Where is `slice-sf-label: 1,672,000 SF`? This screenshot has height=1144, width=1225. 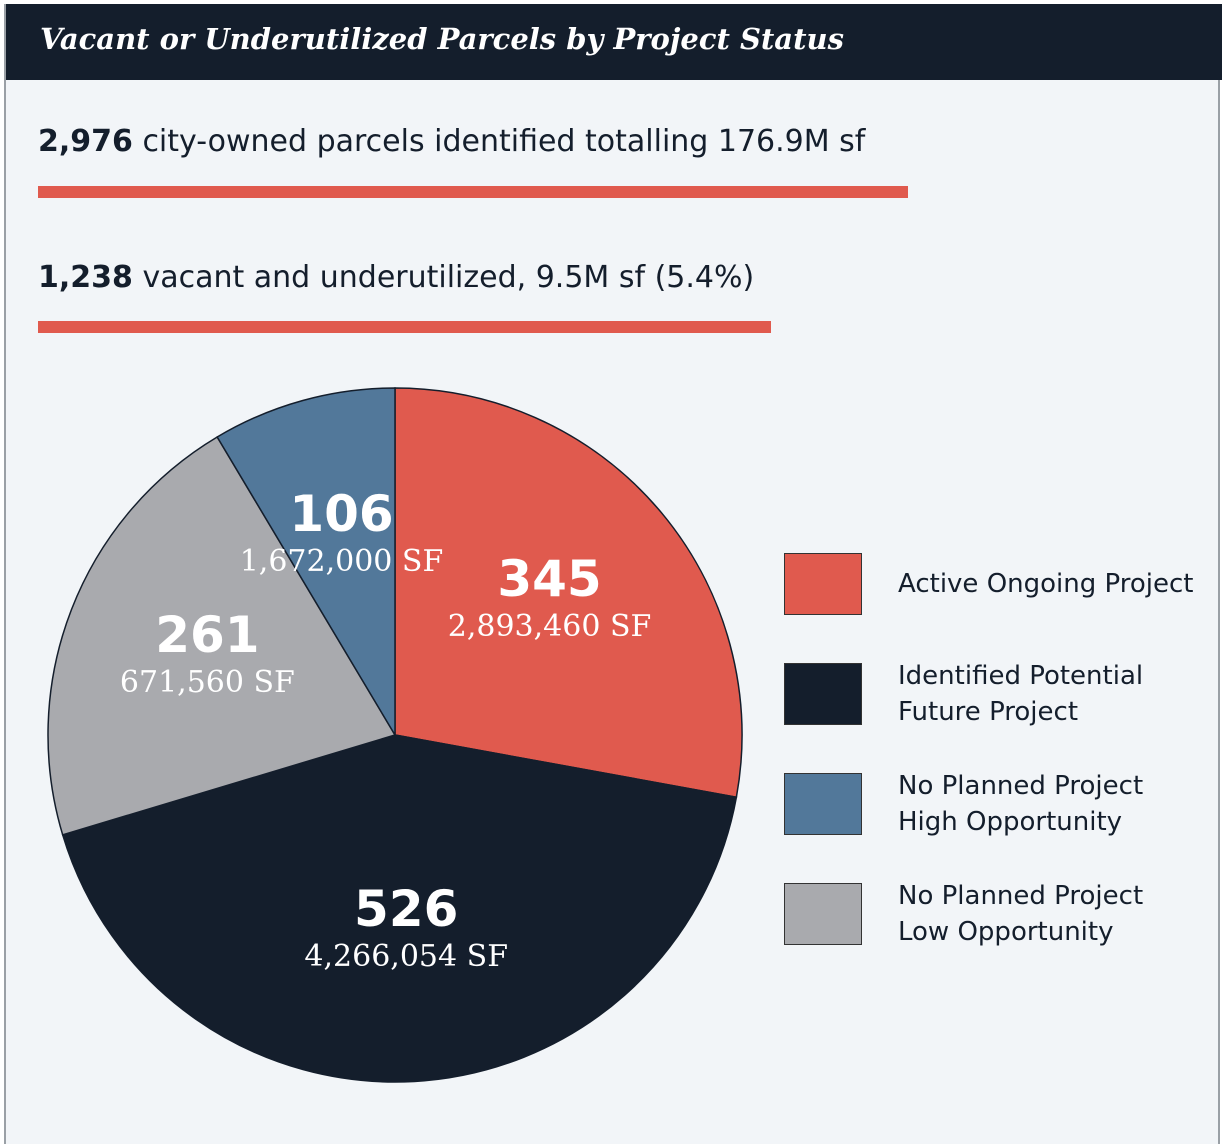
slice-sf-label: 1,672,000 SF is located at coordinates (342, 561).